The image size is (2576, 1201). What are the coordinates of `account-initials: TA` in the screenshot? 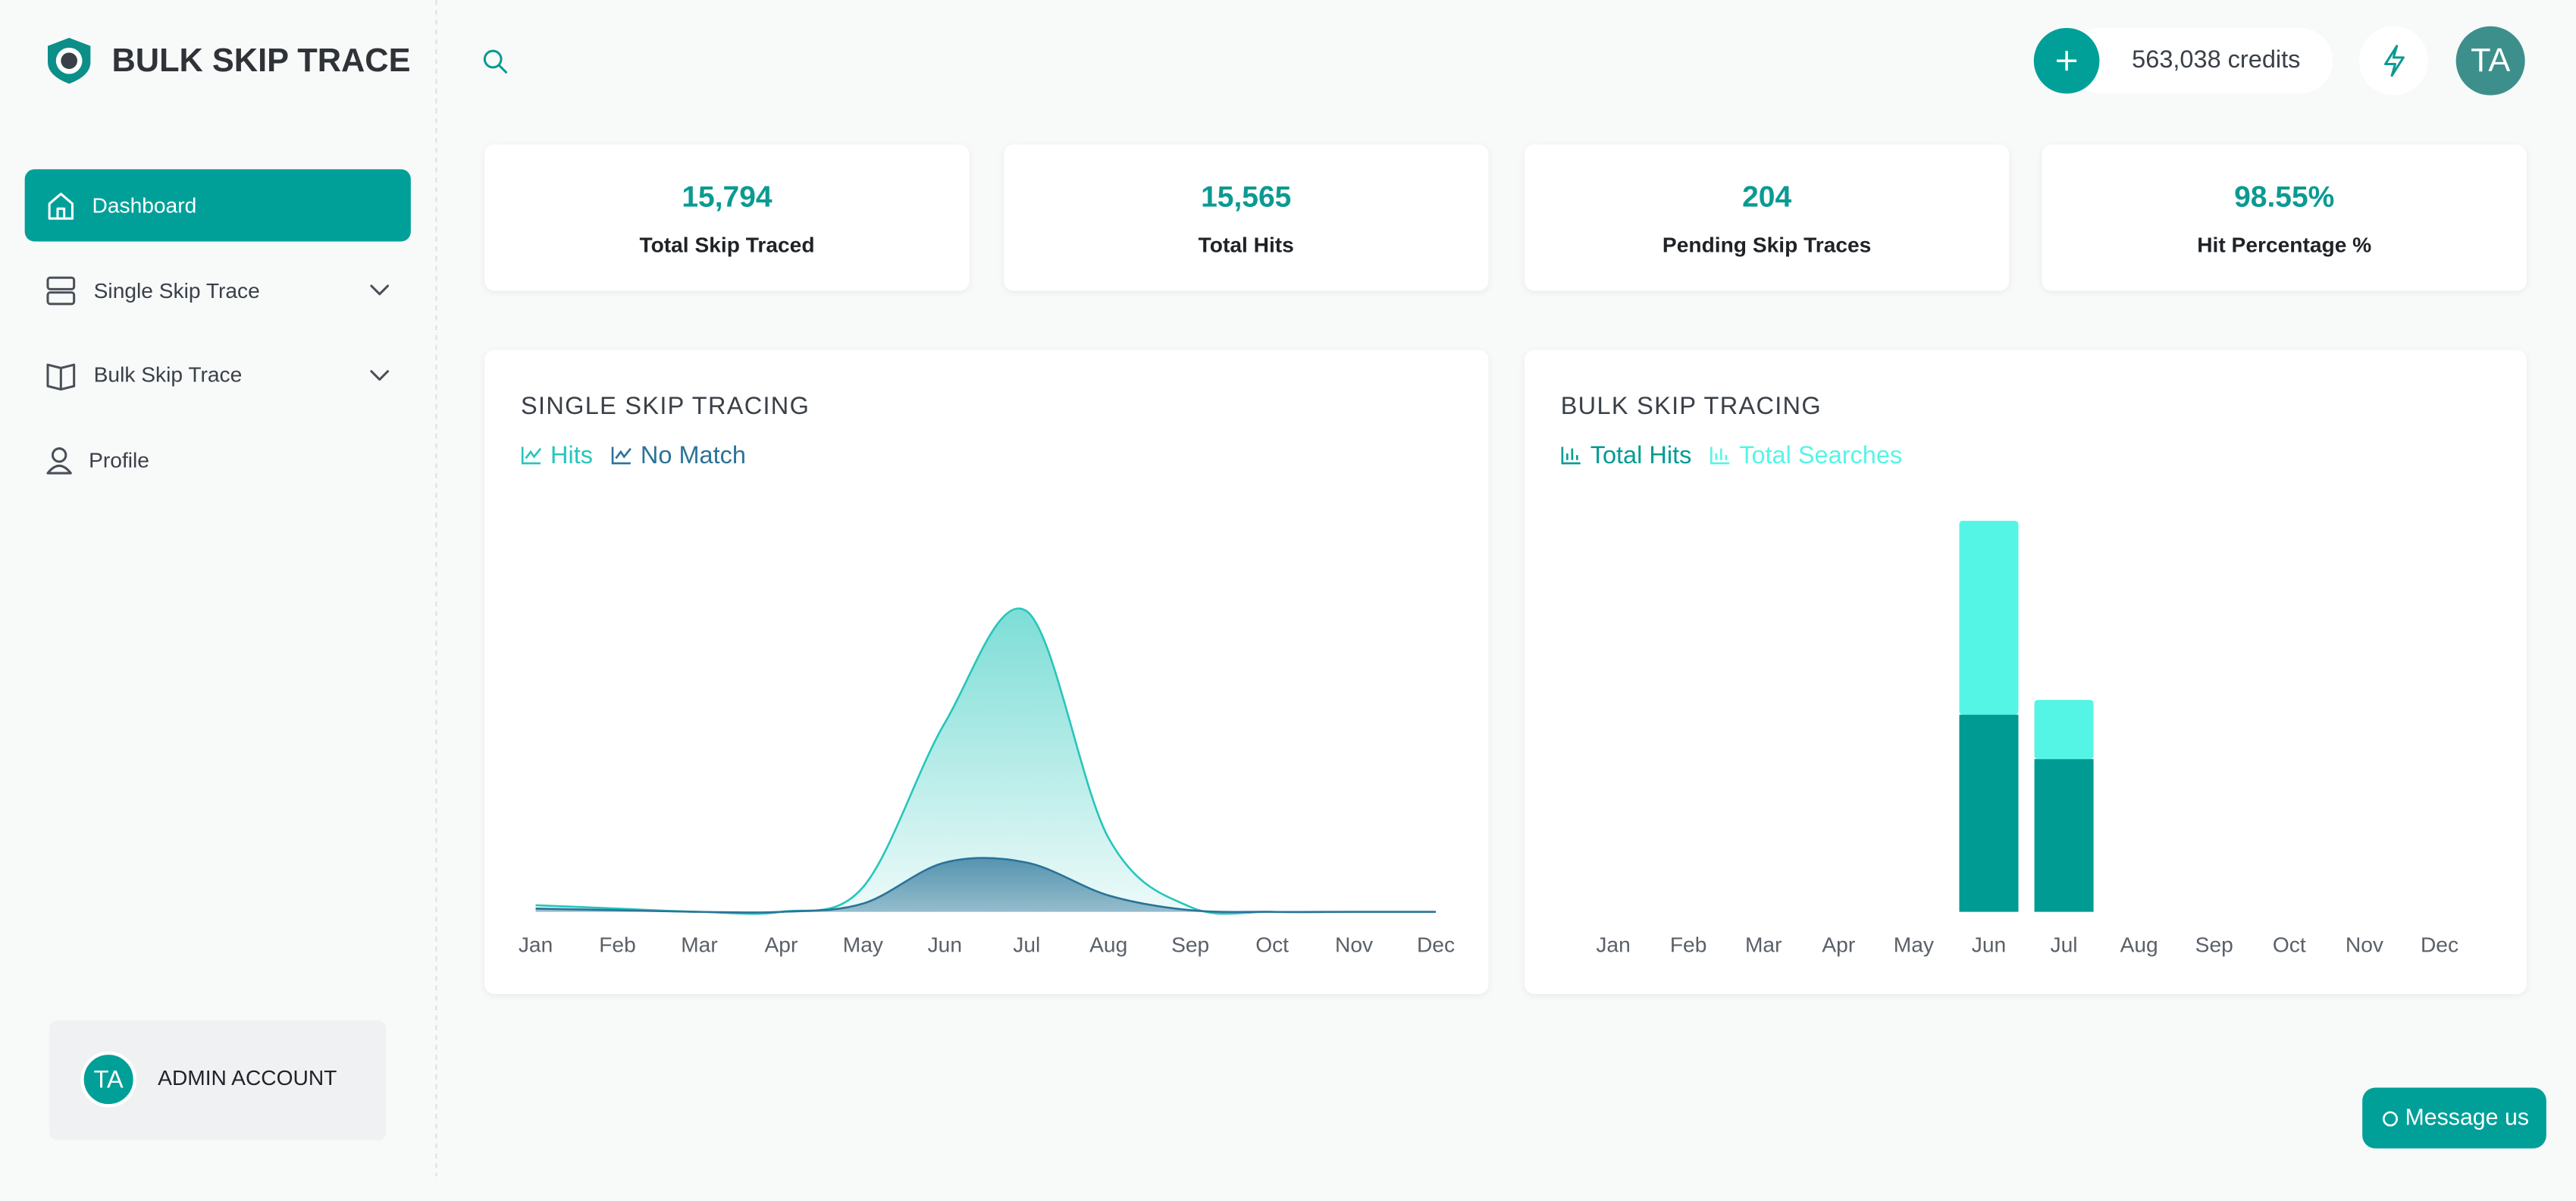 It's located at (109, 1079).